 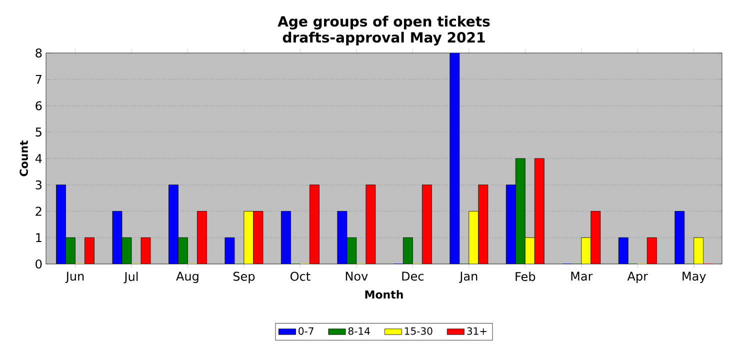 What do you see at coordinates (244, 278) in the screenshot?
I see `x-tick-label: Sep` at bounding box center [244, 278].